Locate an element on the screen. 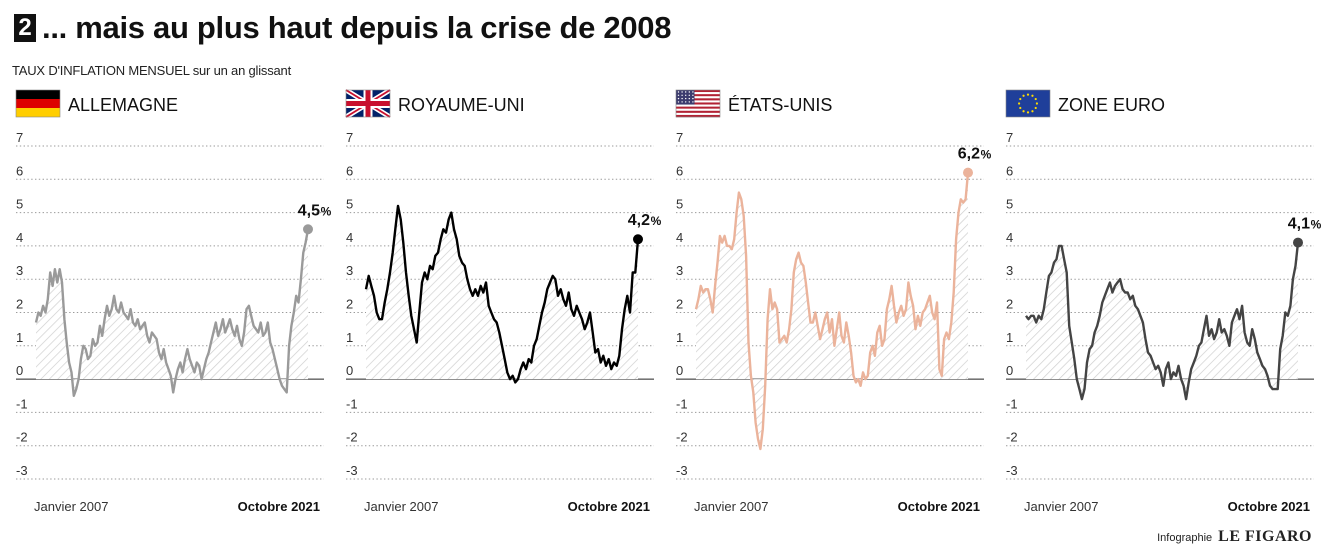 The image size is (1328, 551). us-flag-icon is located at coordinates (698, 103).